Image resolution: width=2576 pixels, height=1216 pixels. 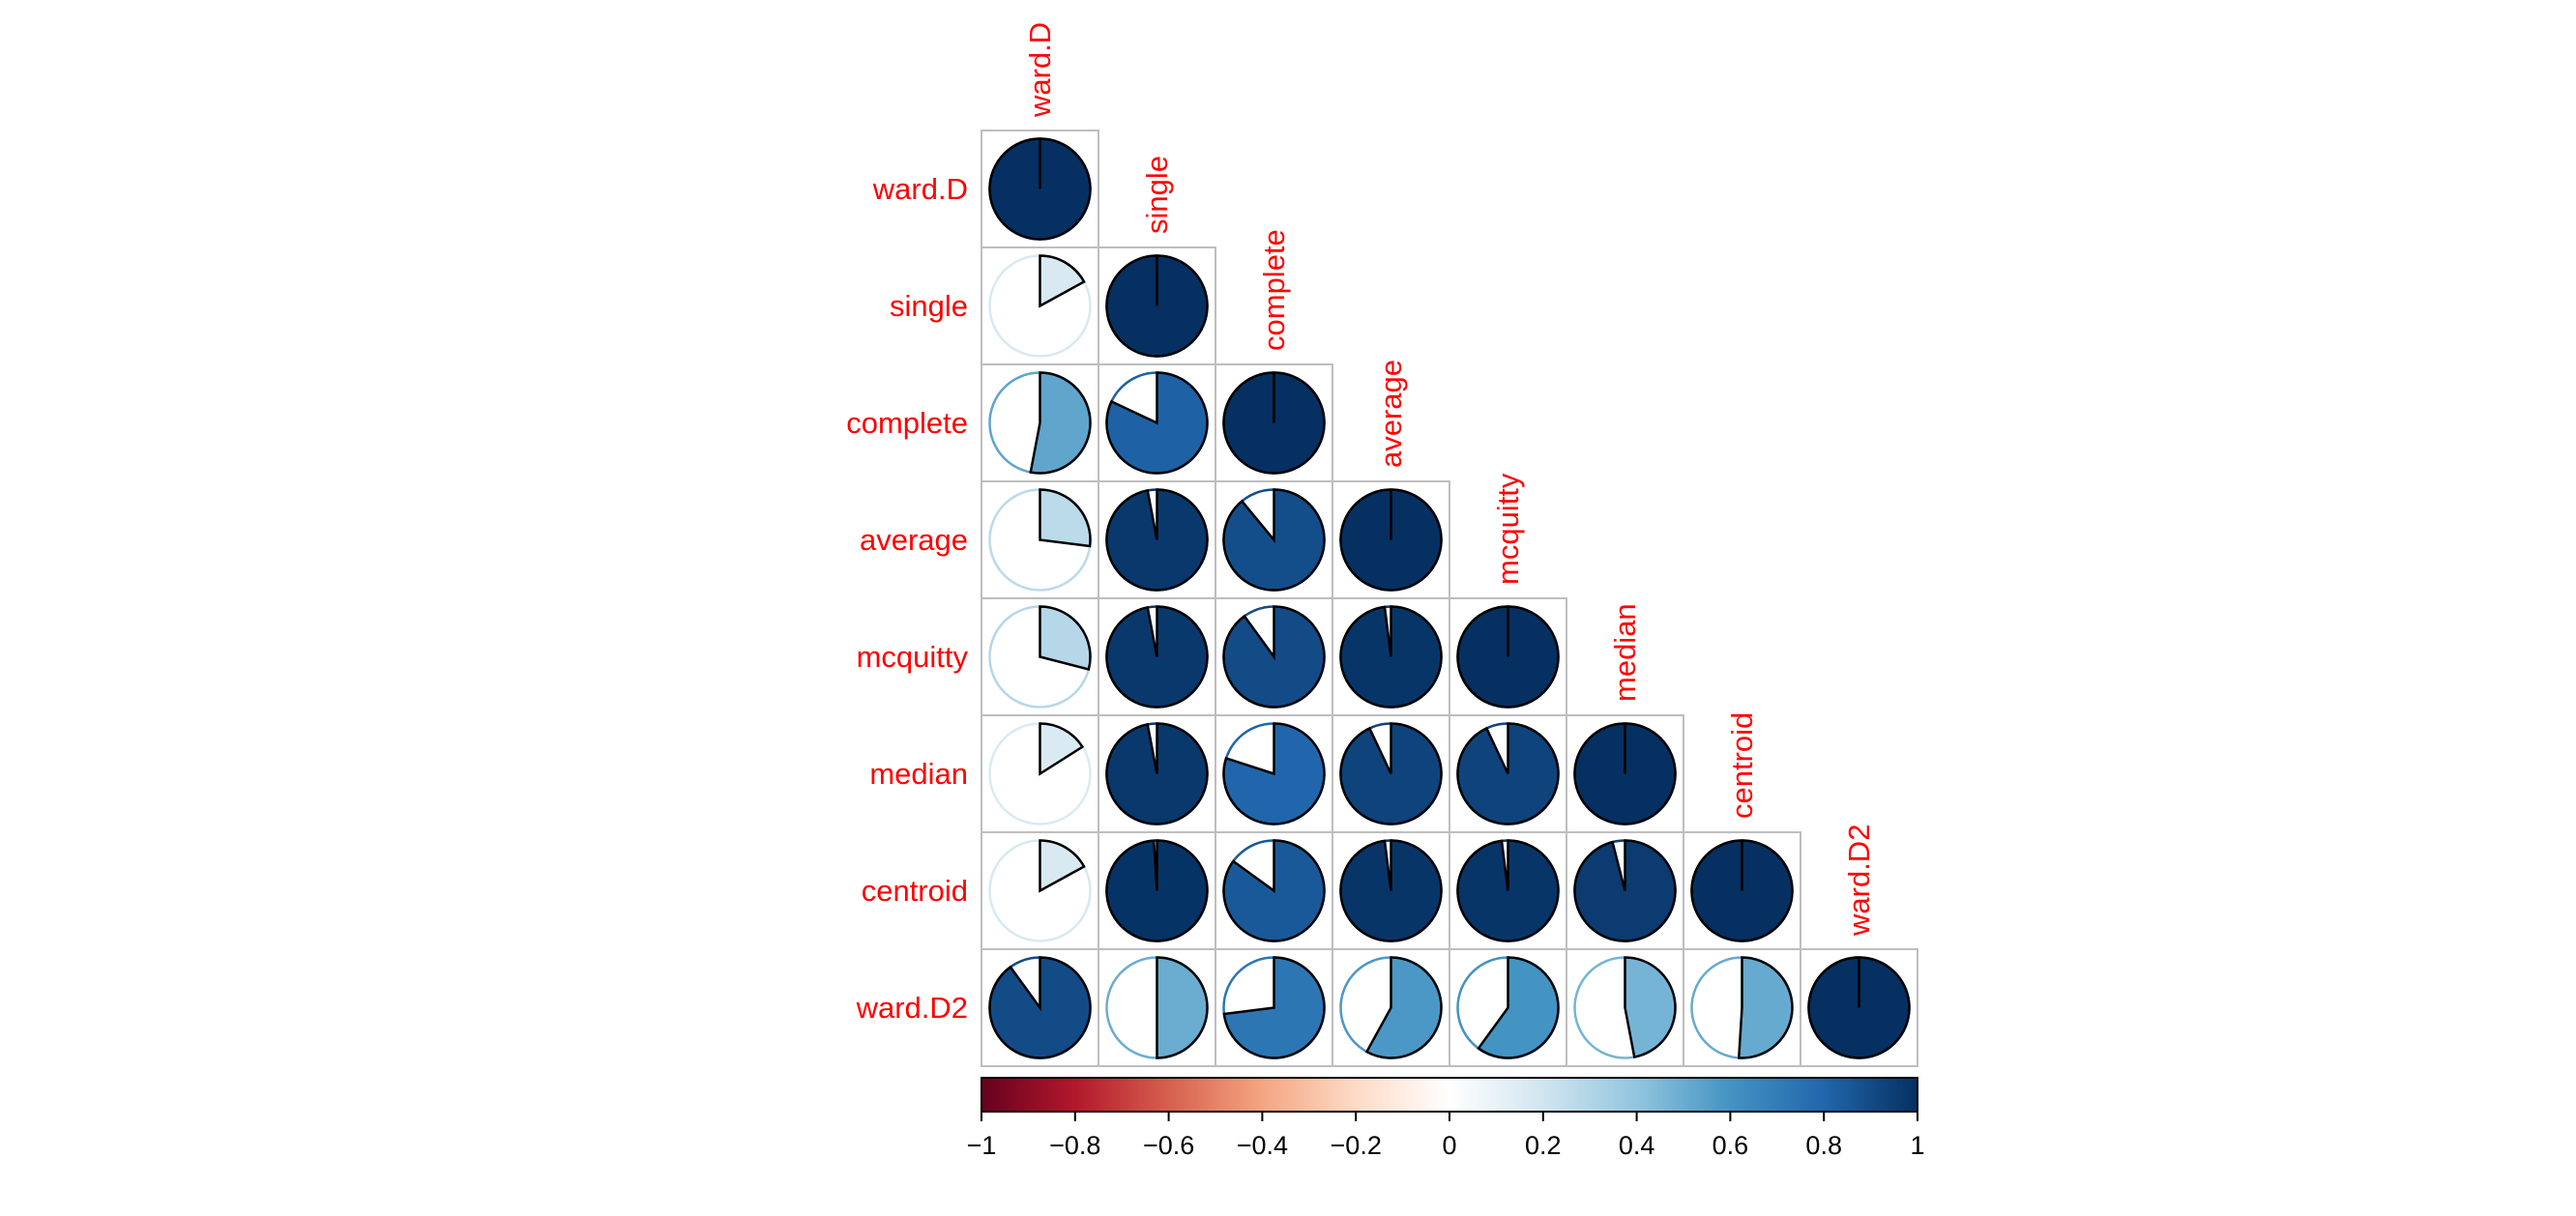 What do you see at coordinates (1403, 1008) in the screenshot?
I see `pie-slice-ward-d2-average` at bounding box center [1403, 1008].